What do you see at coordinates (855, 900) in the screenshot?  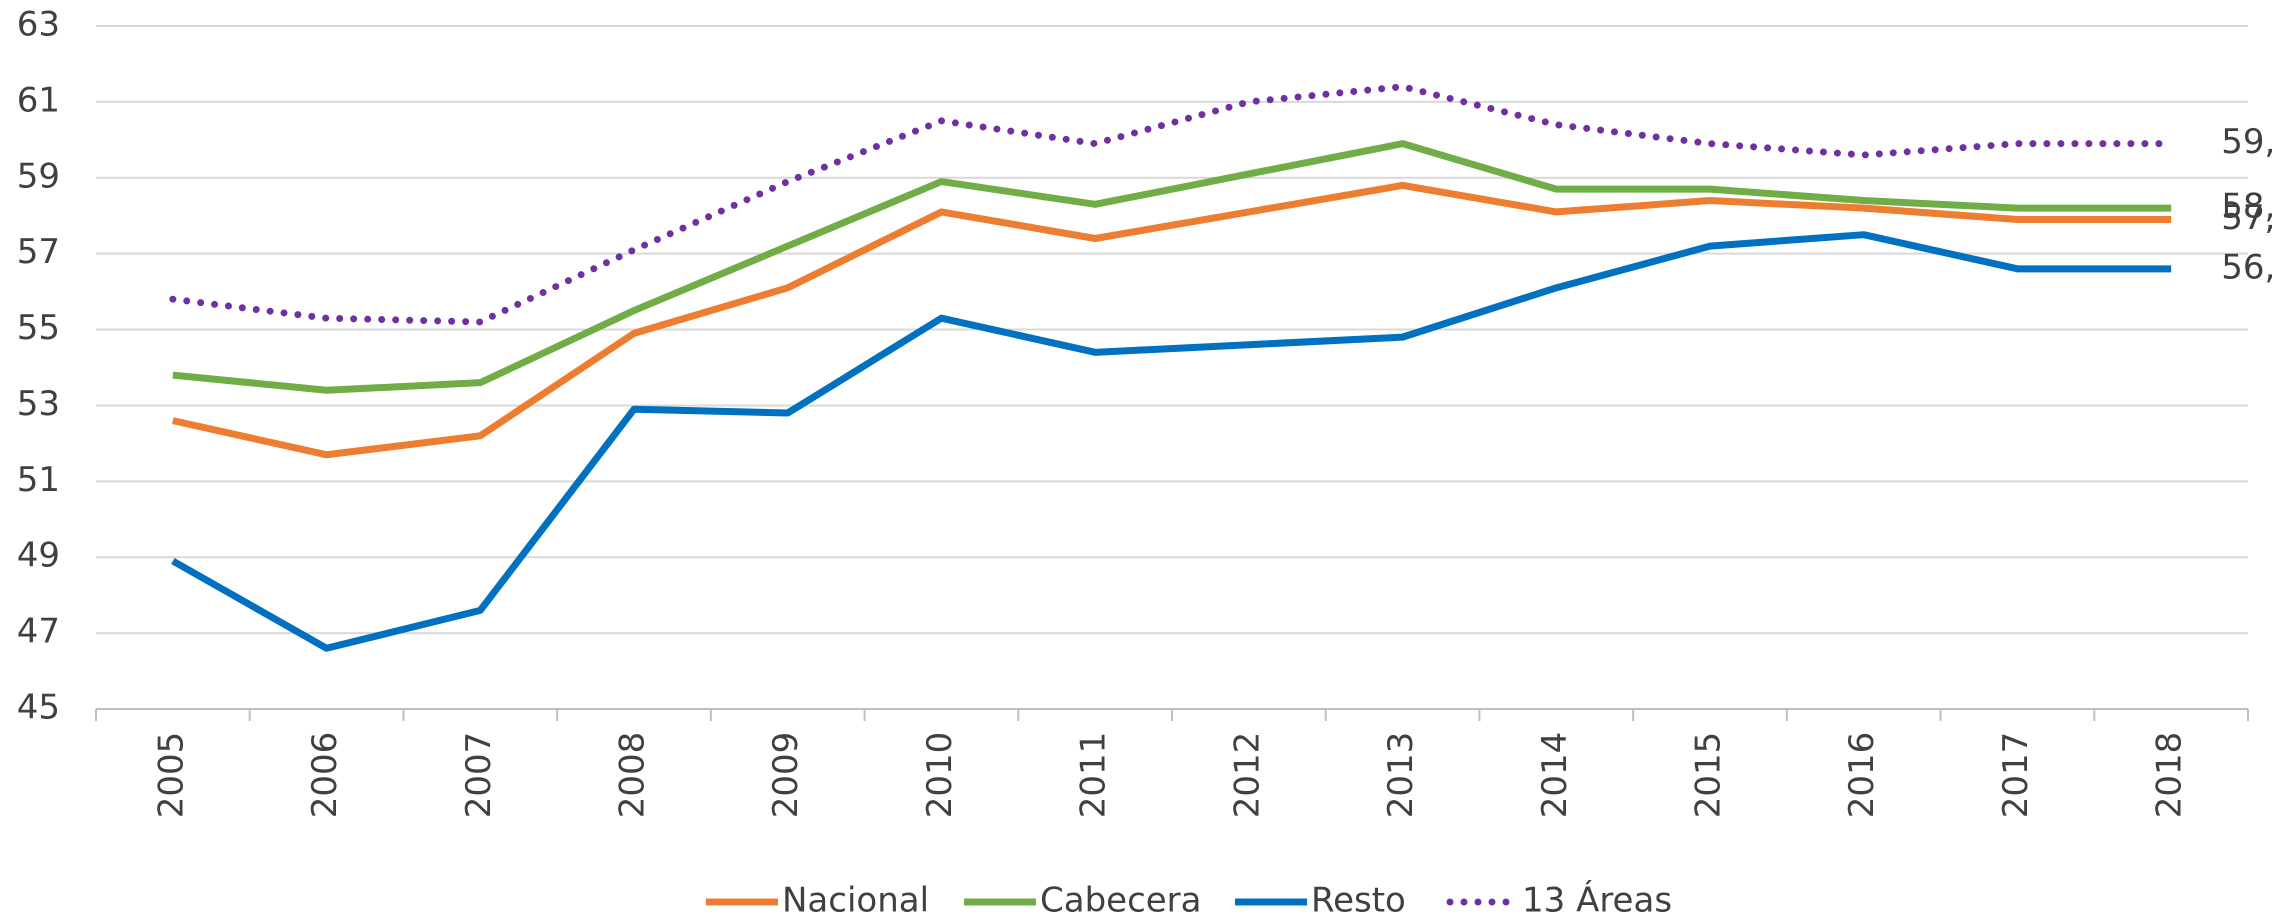 I see `legend-label: Nacional` at bounding box center [855, 900].